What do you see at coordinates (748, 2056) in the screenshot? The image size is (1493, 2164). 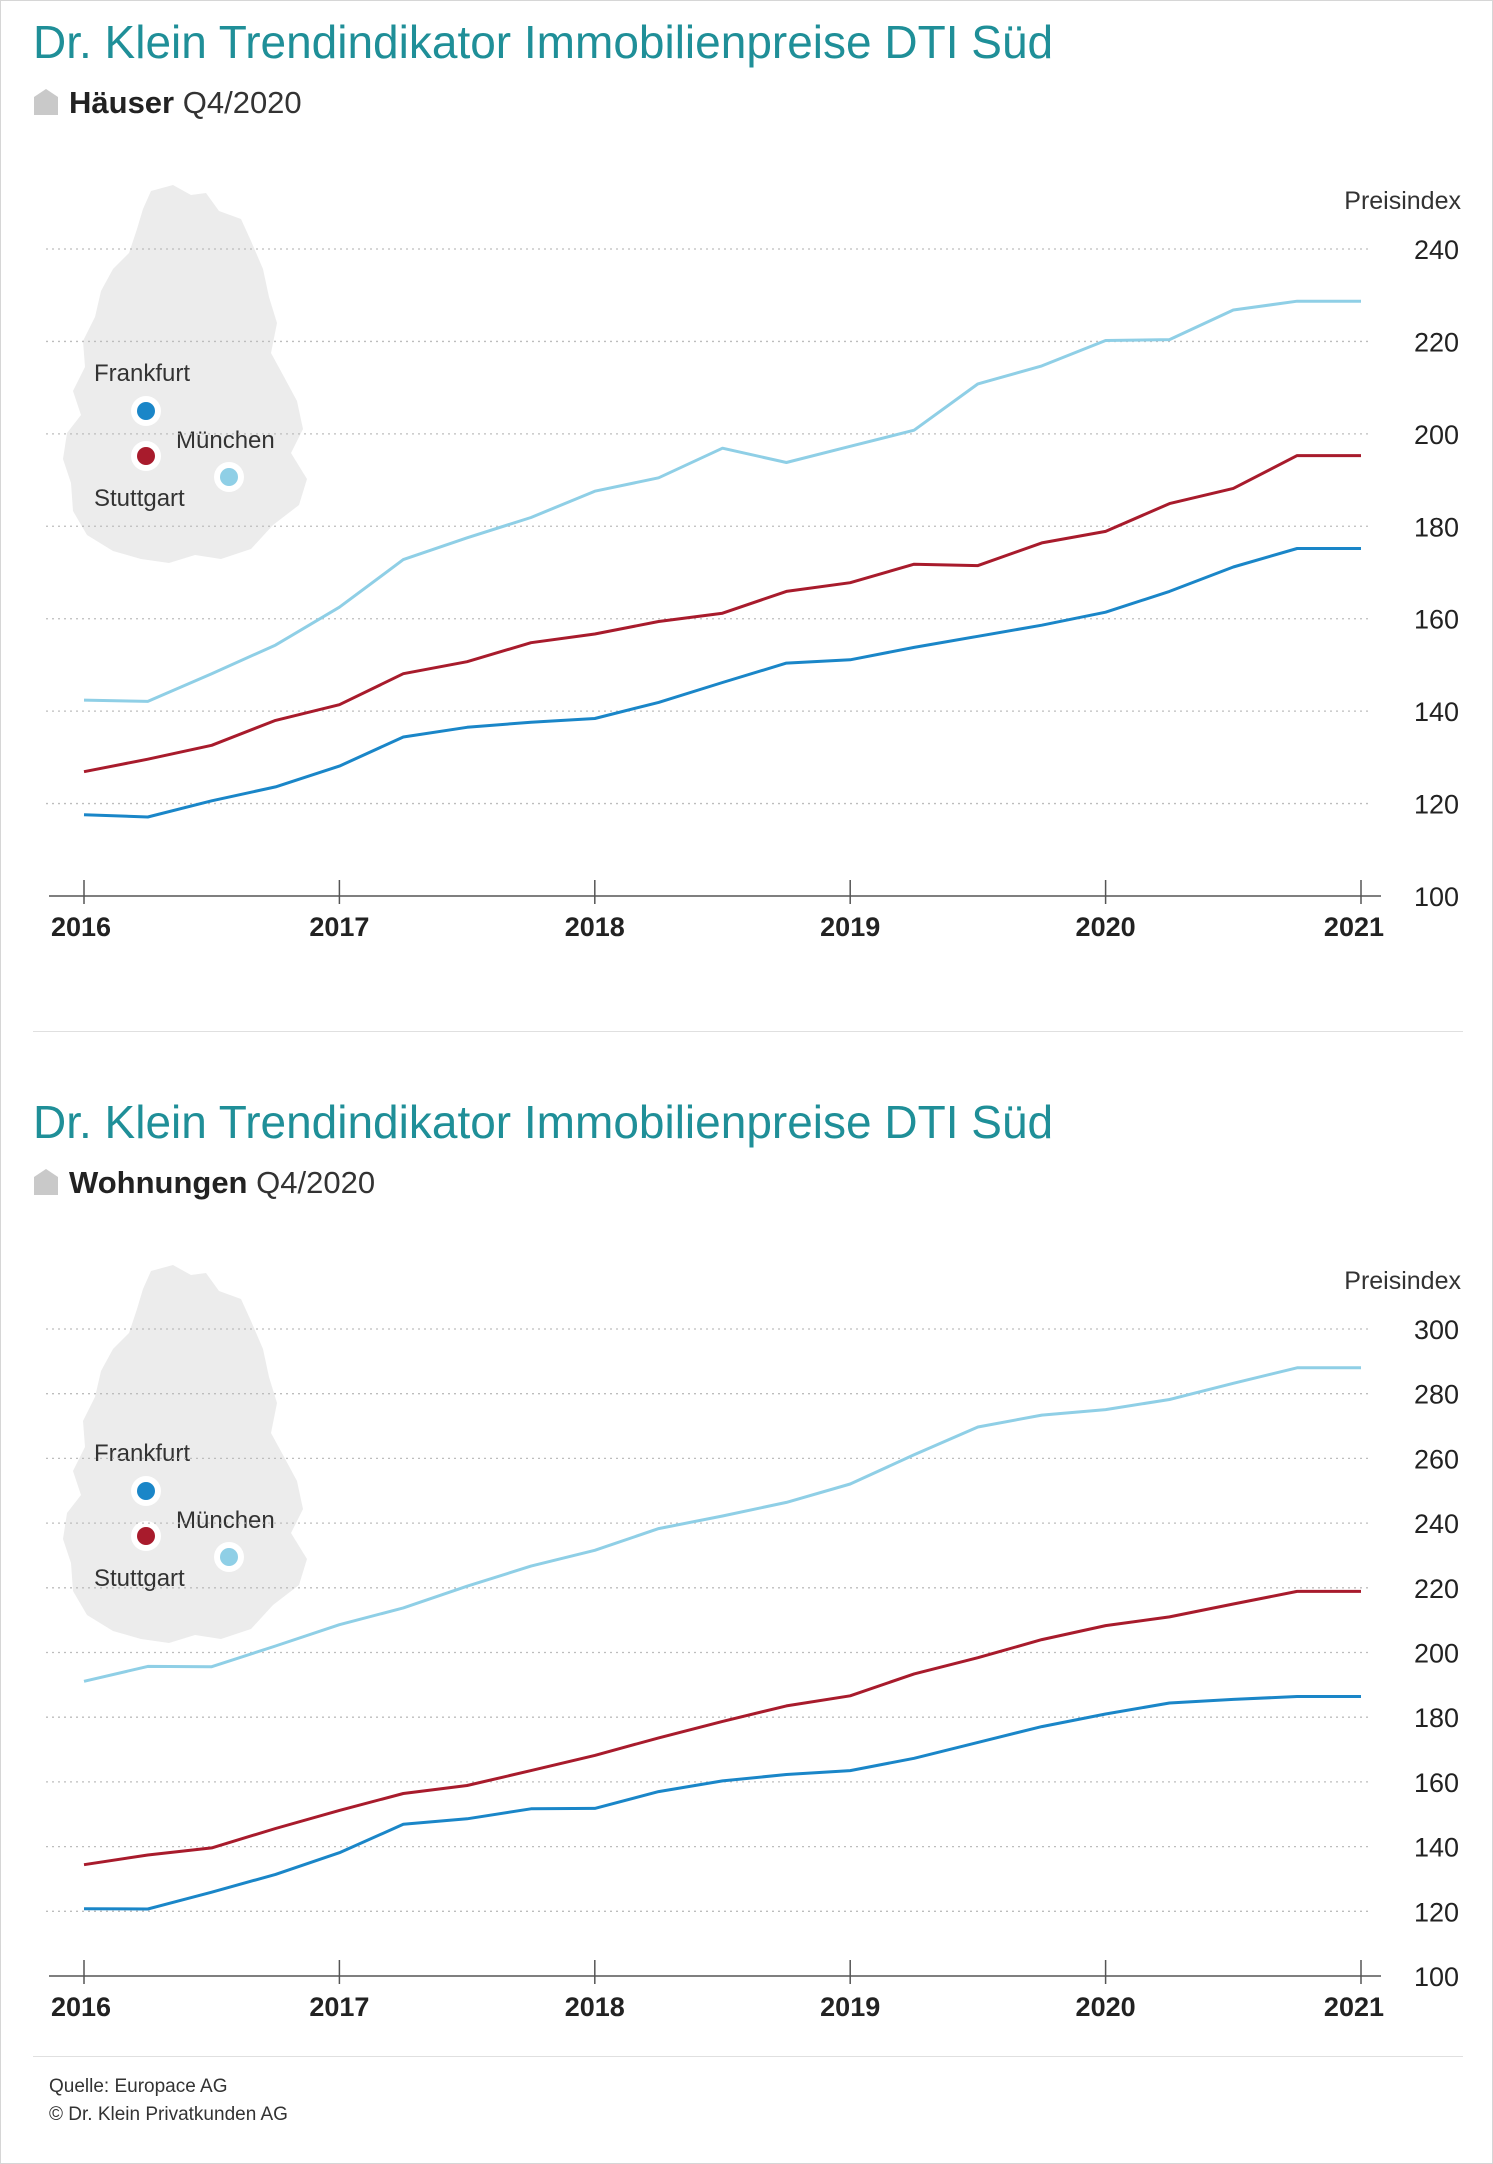 I see `footer-divider` at bounding box center [748, 2056].